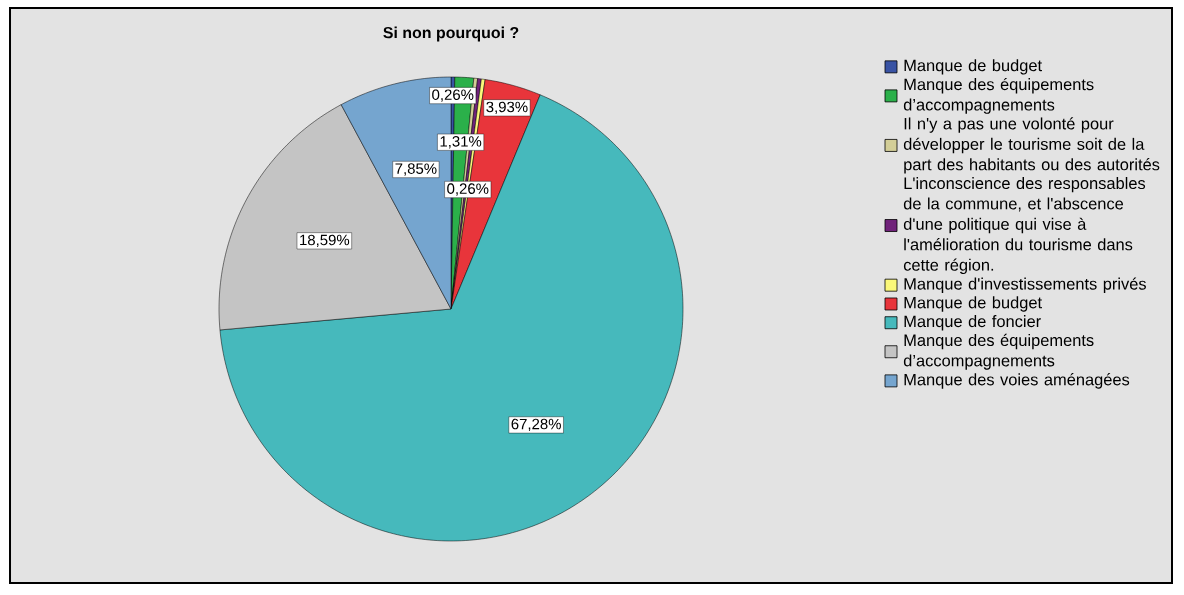  What do you see at coordinates (325, 241) in the screenshot?
I see `data-label: 18,59%` at bounding box center [325, 241].